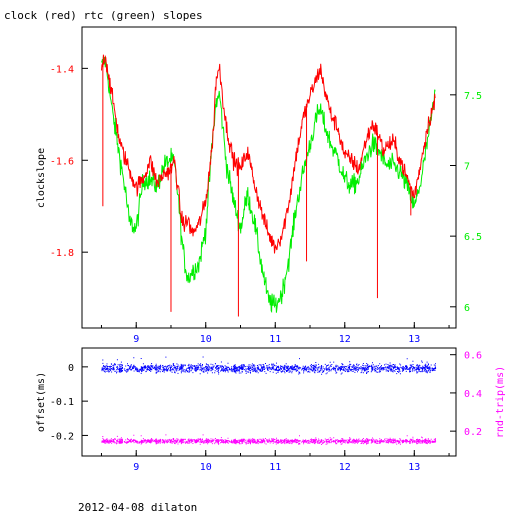 This screenshot has width=512, height=512. I want to click on offset-axis-label: offset(ms), so click(41, 402).